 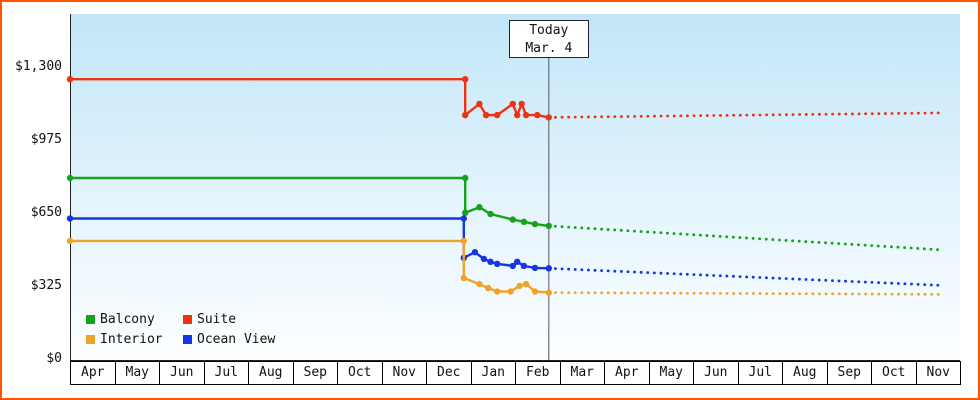 What do you see at coordinates (493, 373) in the screenshot?
I see `month-label: Jan` at bounding box center [493, 373].